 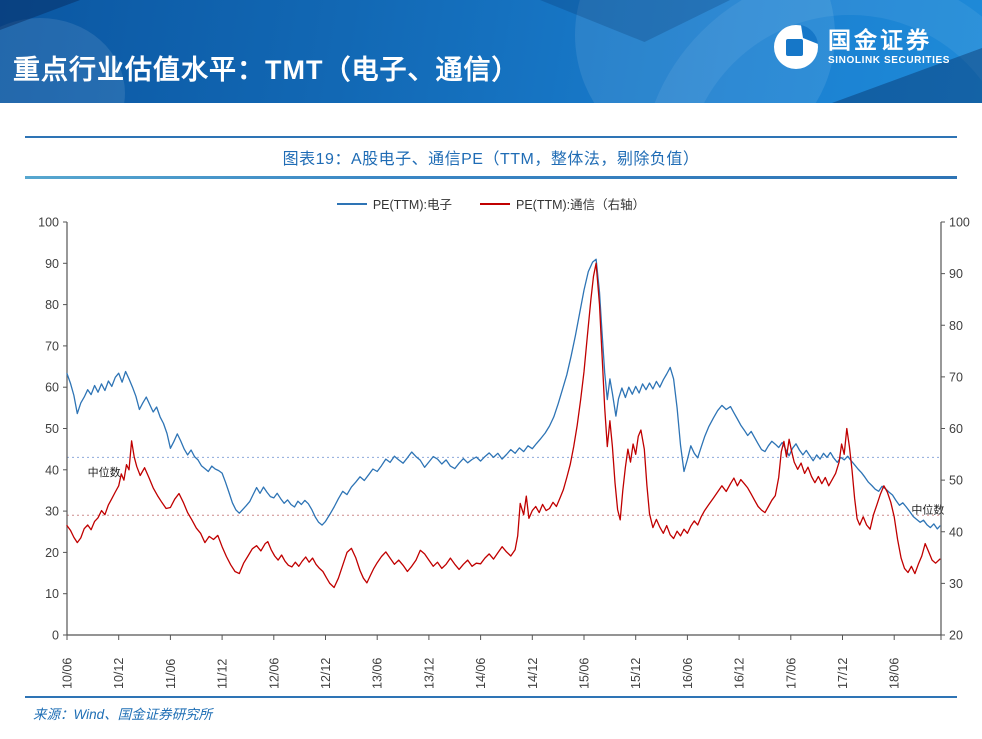 What do you see at coordinates (52, 553) in the screenshot?
I see `left-axis-label: 20` at bounding box center [52, 553].